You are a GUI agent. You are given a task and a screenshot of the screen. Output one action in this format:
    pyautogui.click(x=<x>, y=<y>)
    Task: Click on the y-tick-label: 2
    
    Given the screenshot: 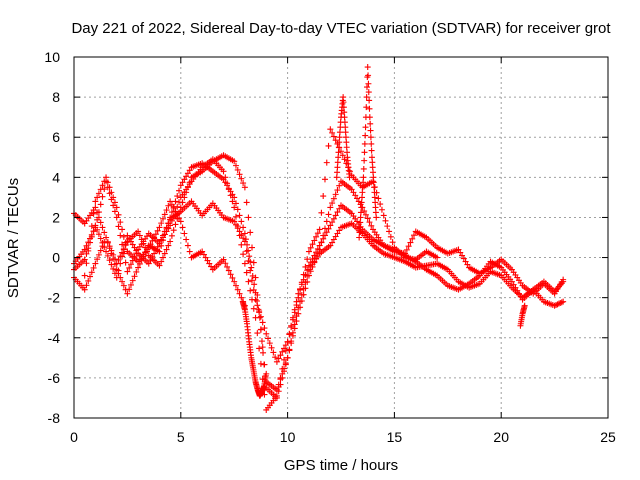 What is the action you would take?
    pyautogui.click(x=56, y=217)
    